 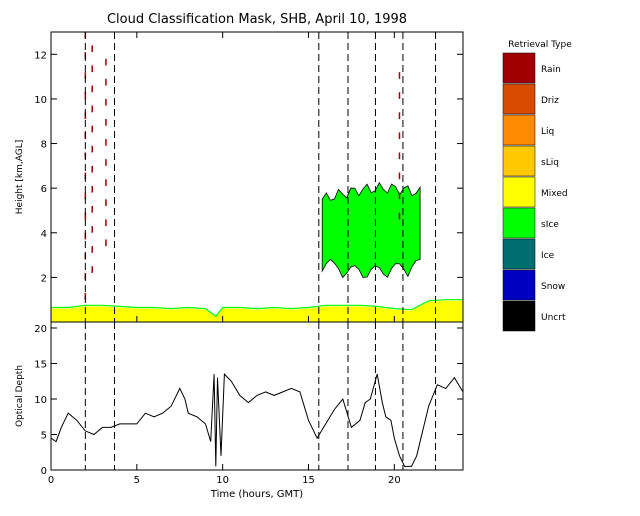 I want to click on legend-label-snow: Snow, so click(x=553, y=287).